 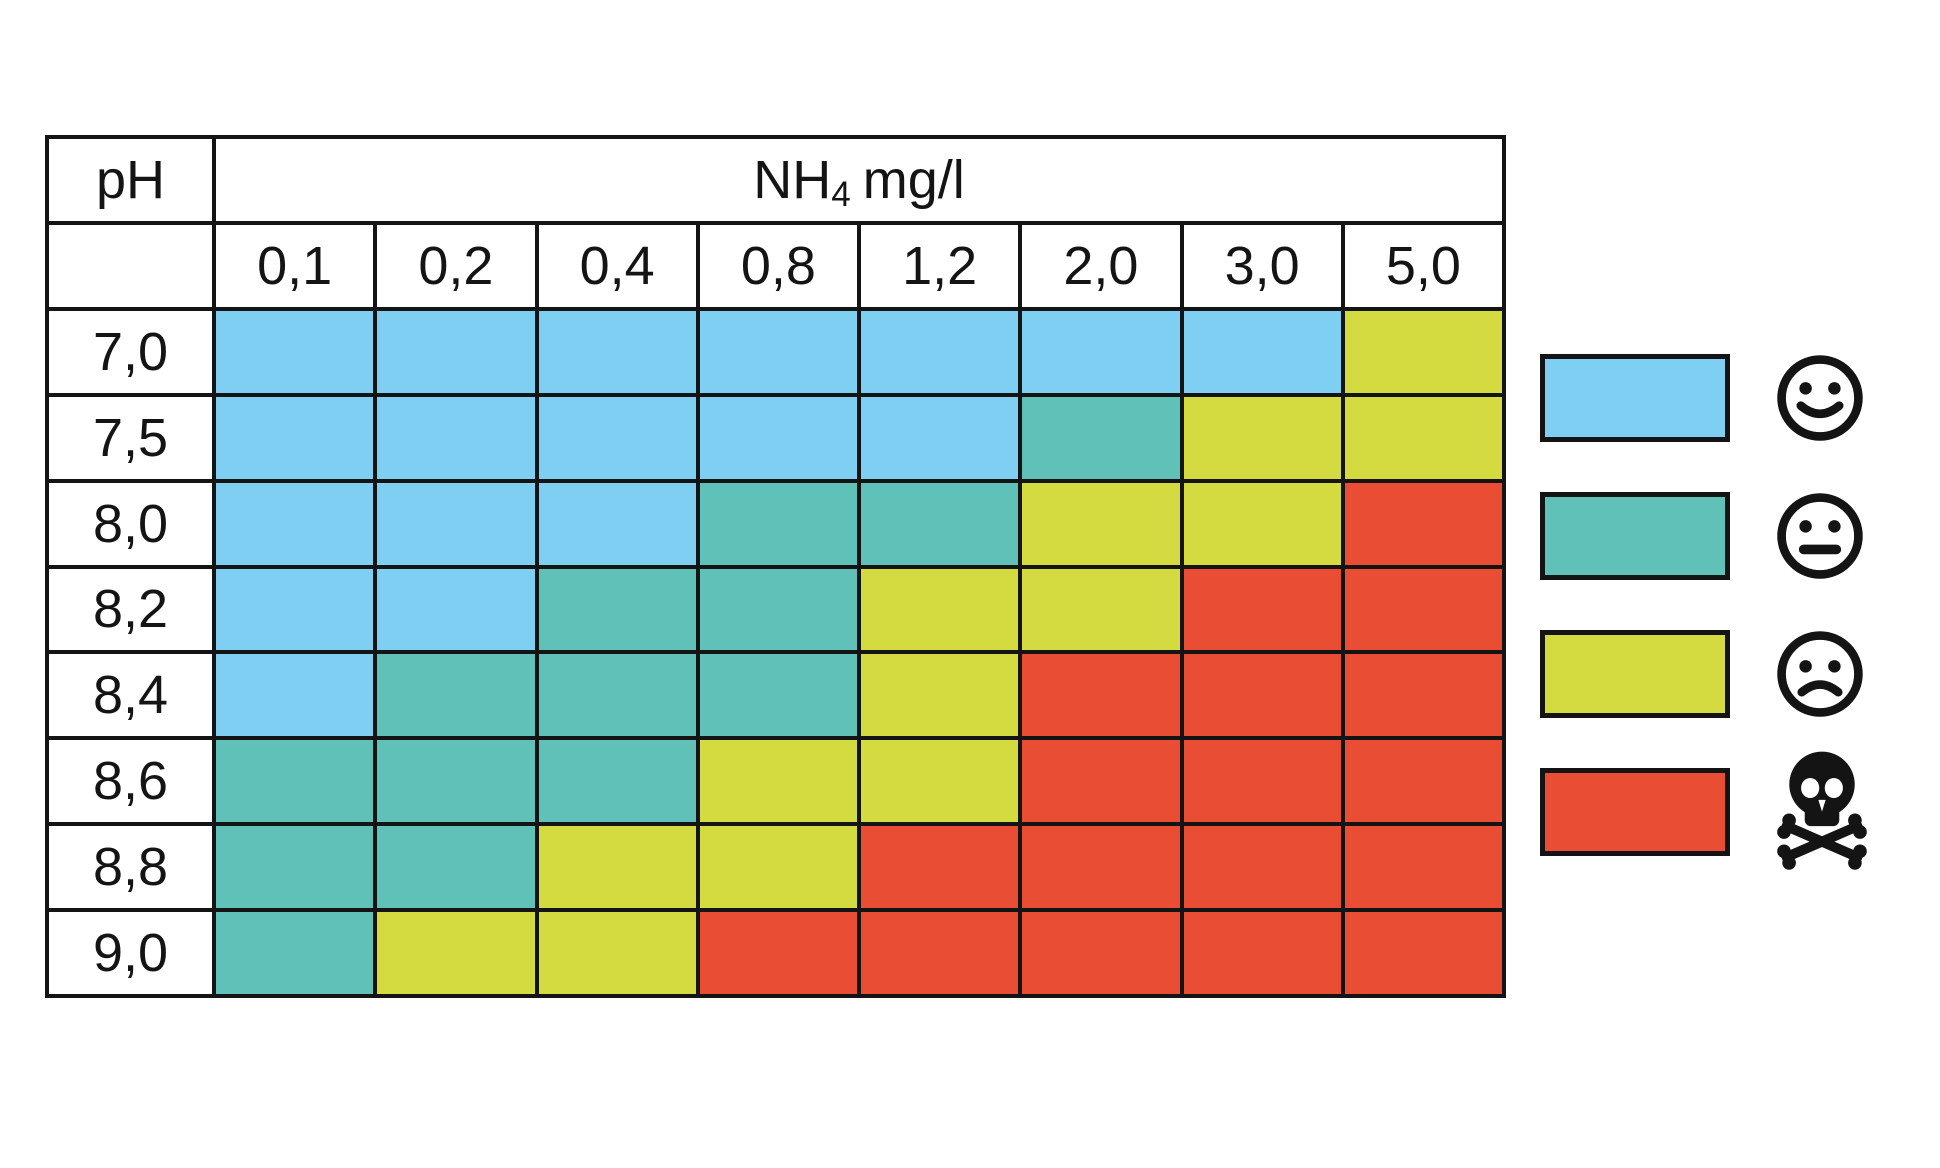 I want to click on row-header-8,2: 8,2, so click(x=130, y=609).